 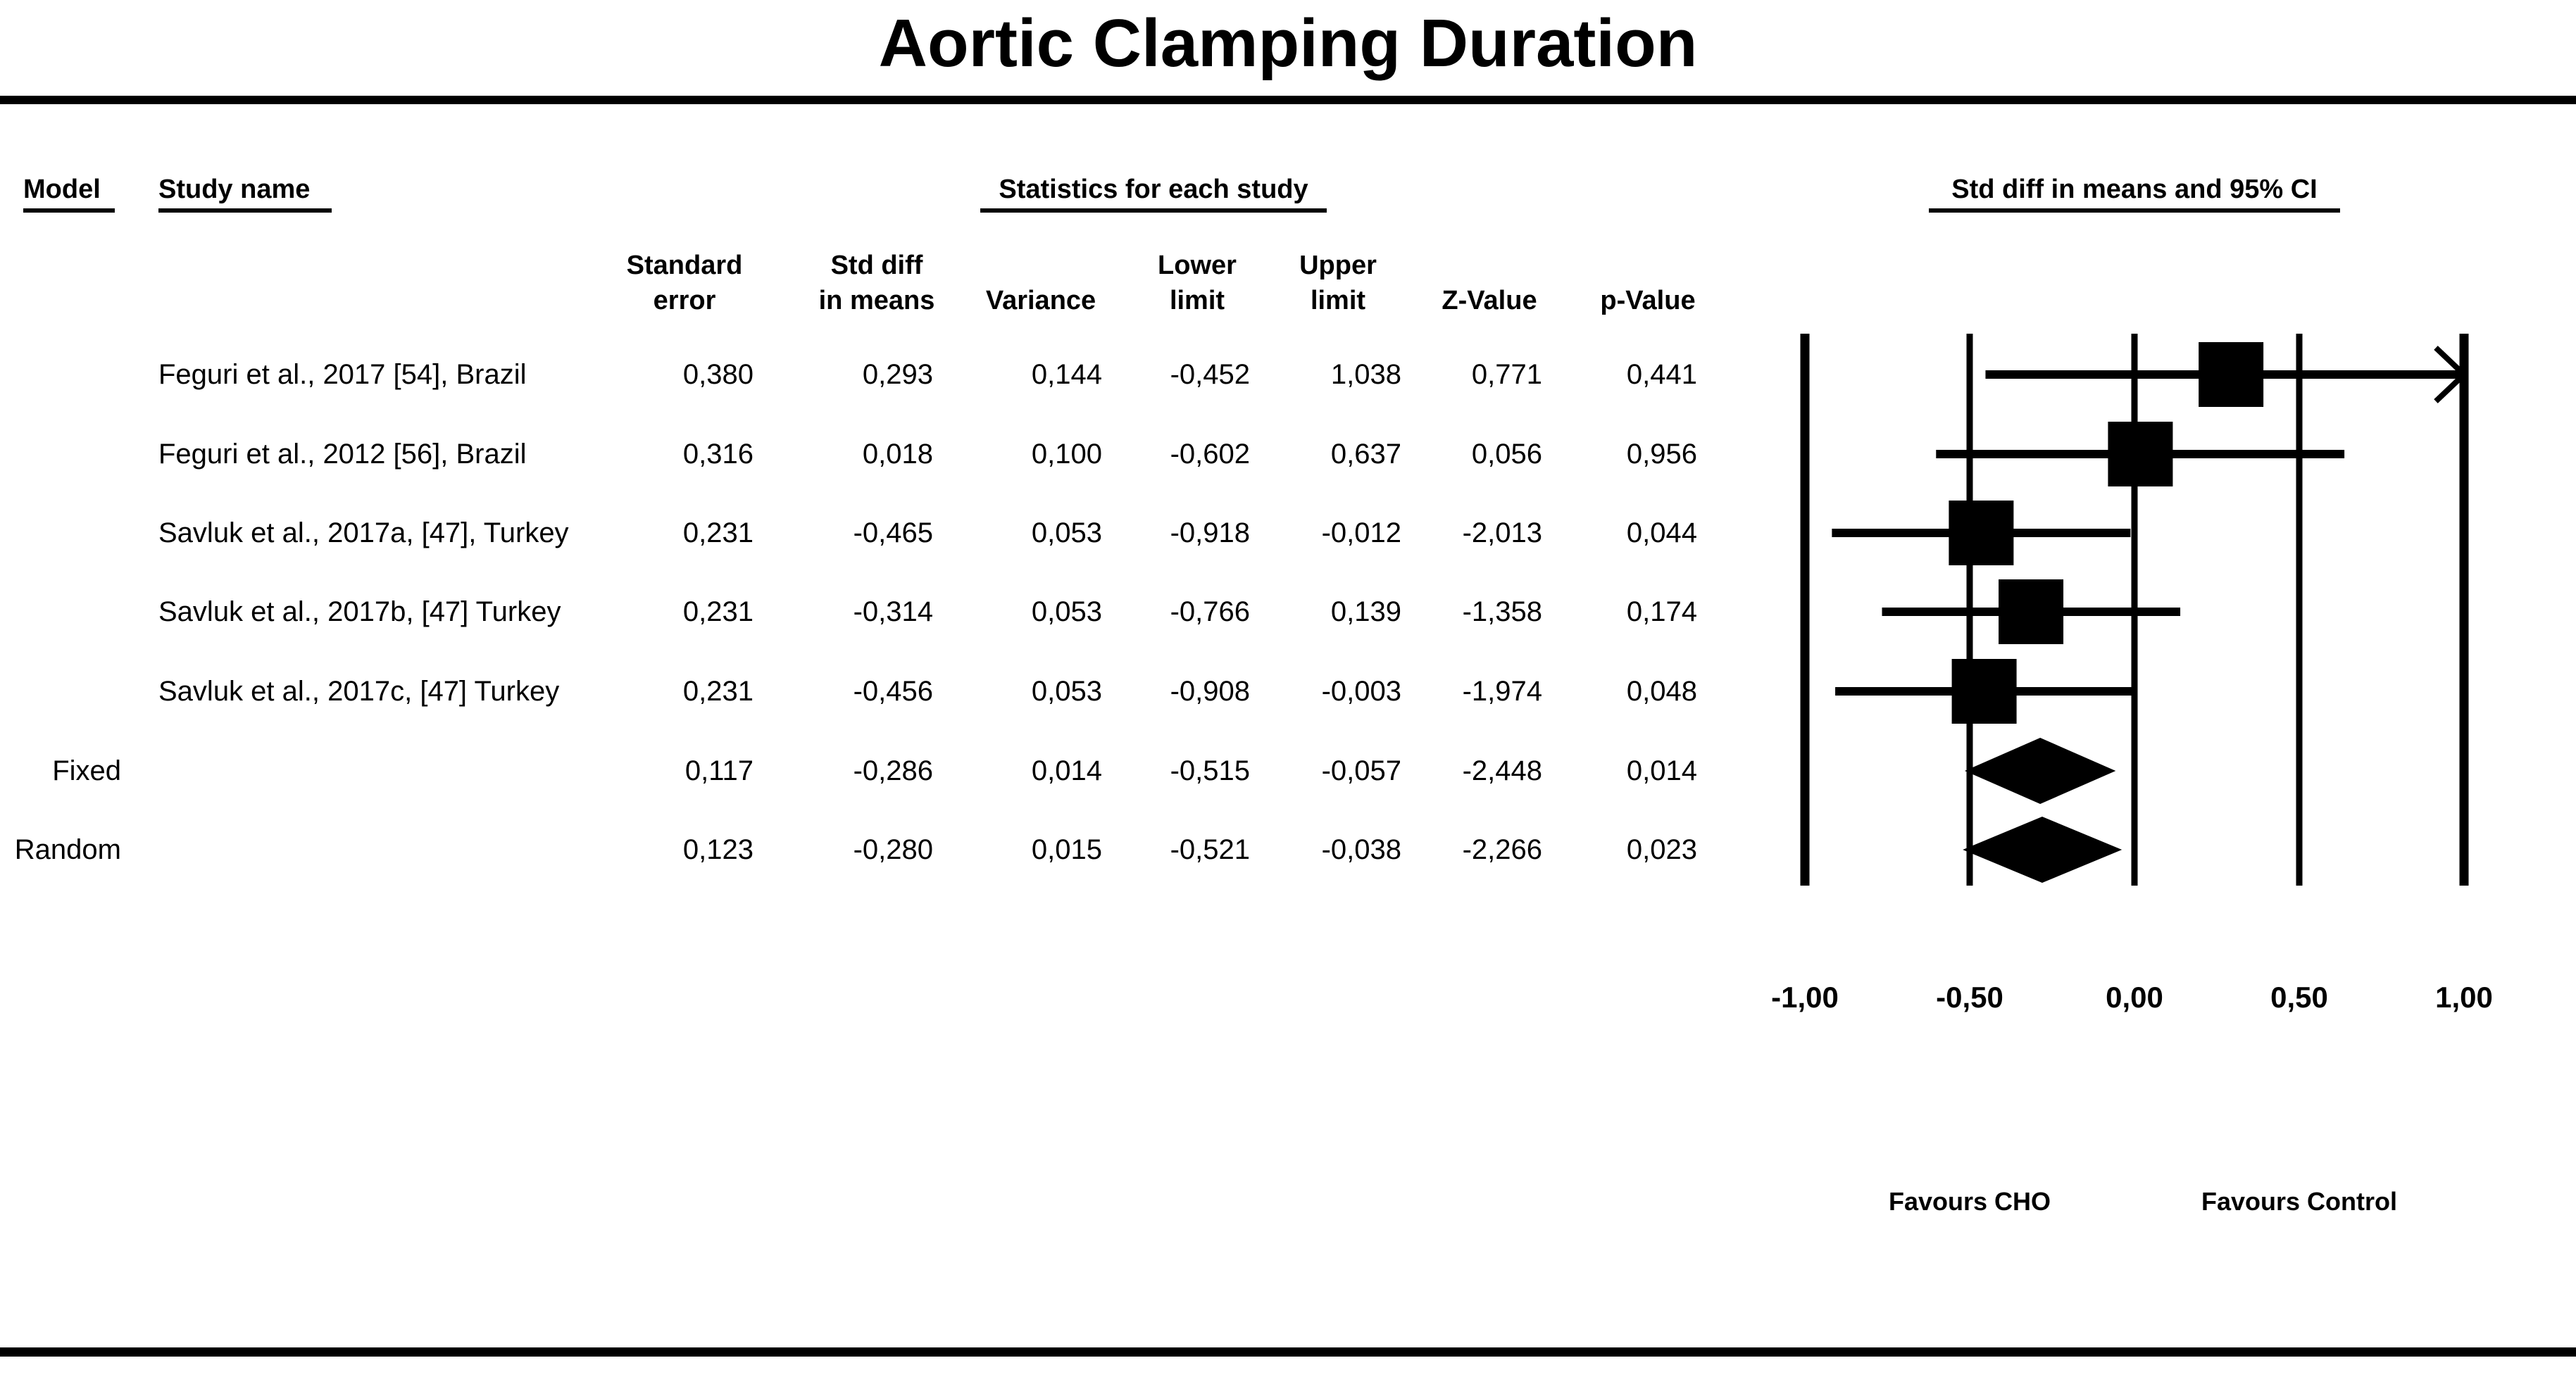 I want to click on value-cell: -0,521, so click(x=1210, y=850).